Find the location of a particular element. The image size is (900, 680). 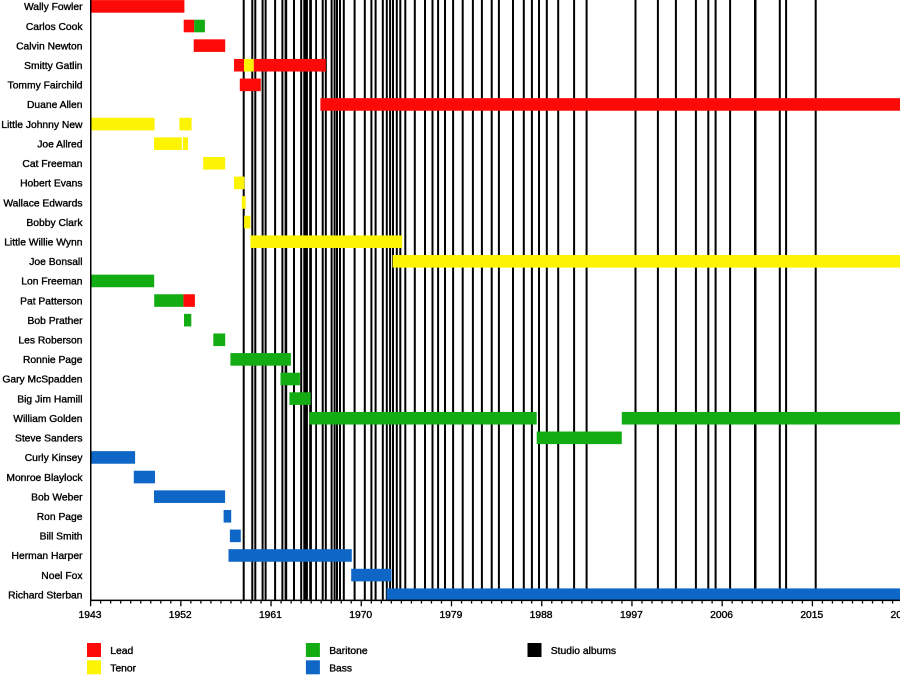

svg-text: Bob Prather is located at coordinates (56, 321).